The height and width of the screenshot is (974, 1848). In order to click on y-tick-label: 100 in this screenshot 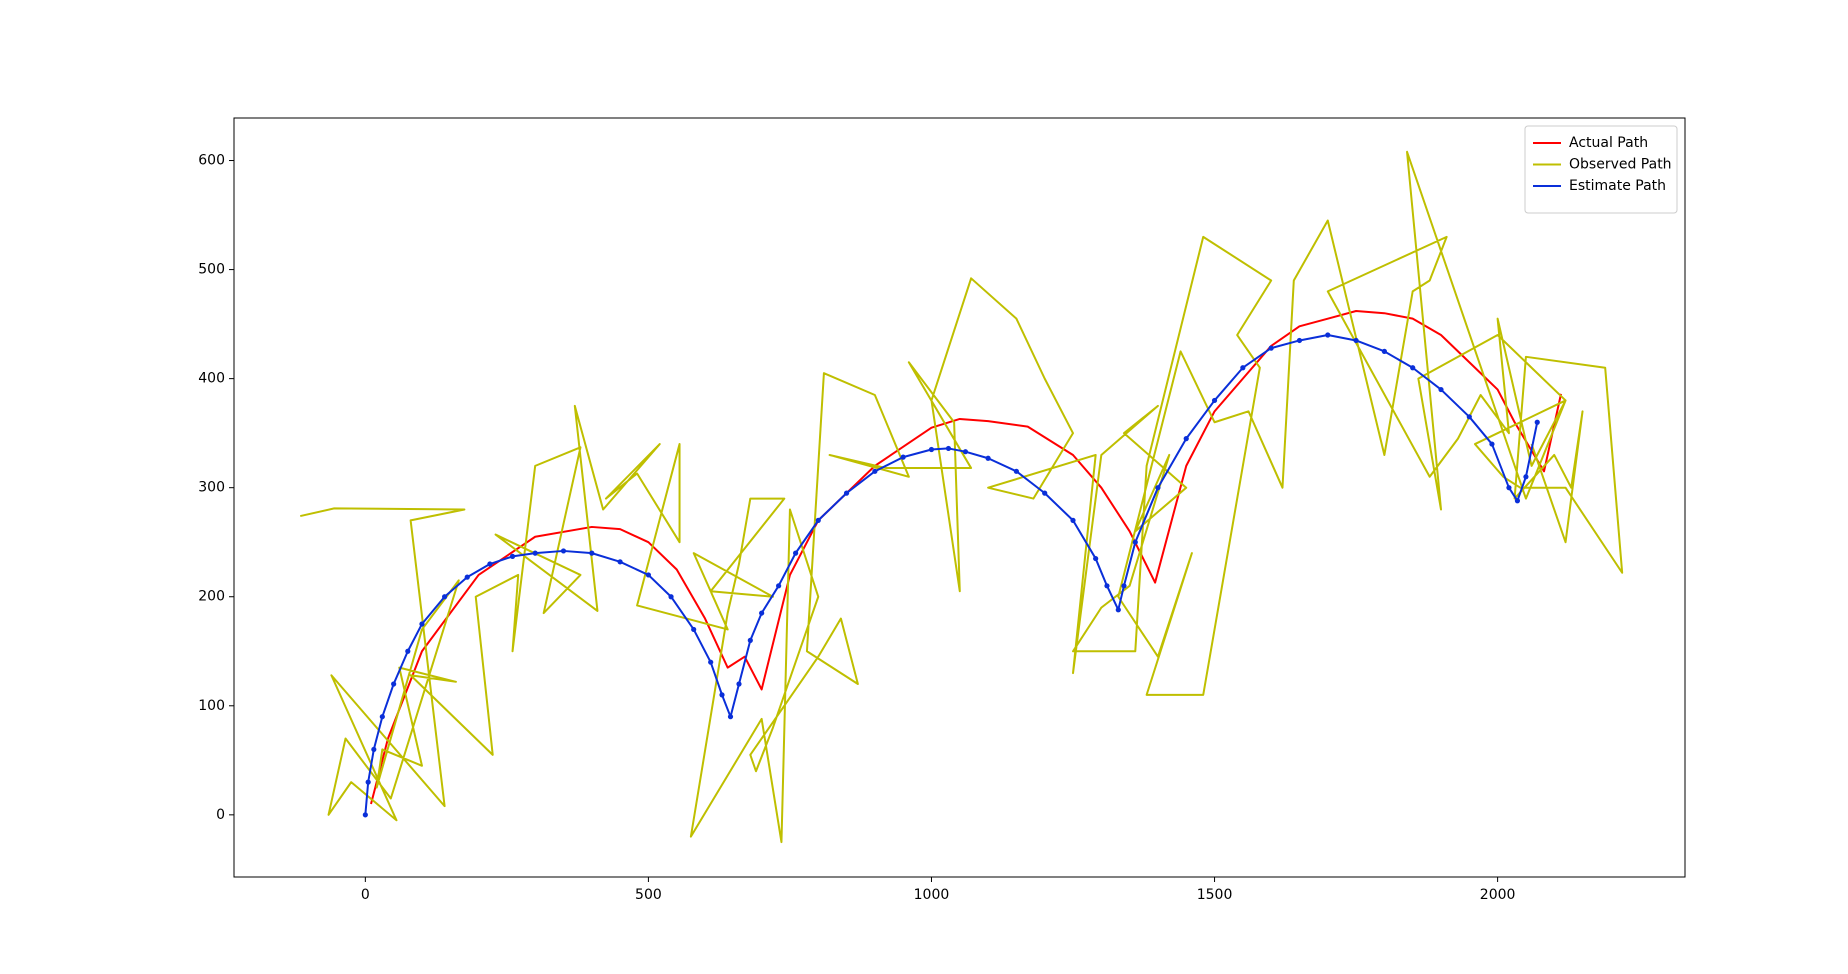, I will do `click(211, 706)`.